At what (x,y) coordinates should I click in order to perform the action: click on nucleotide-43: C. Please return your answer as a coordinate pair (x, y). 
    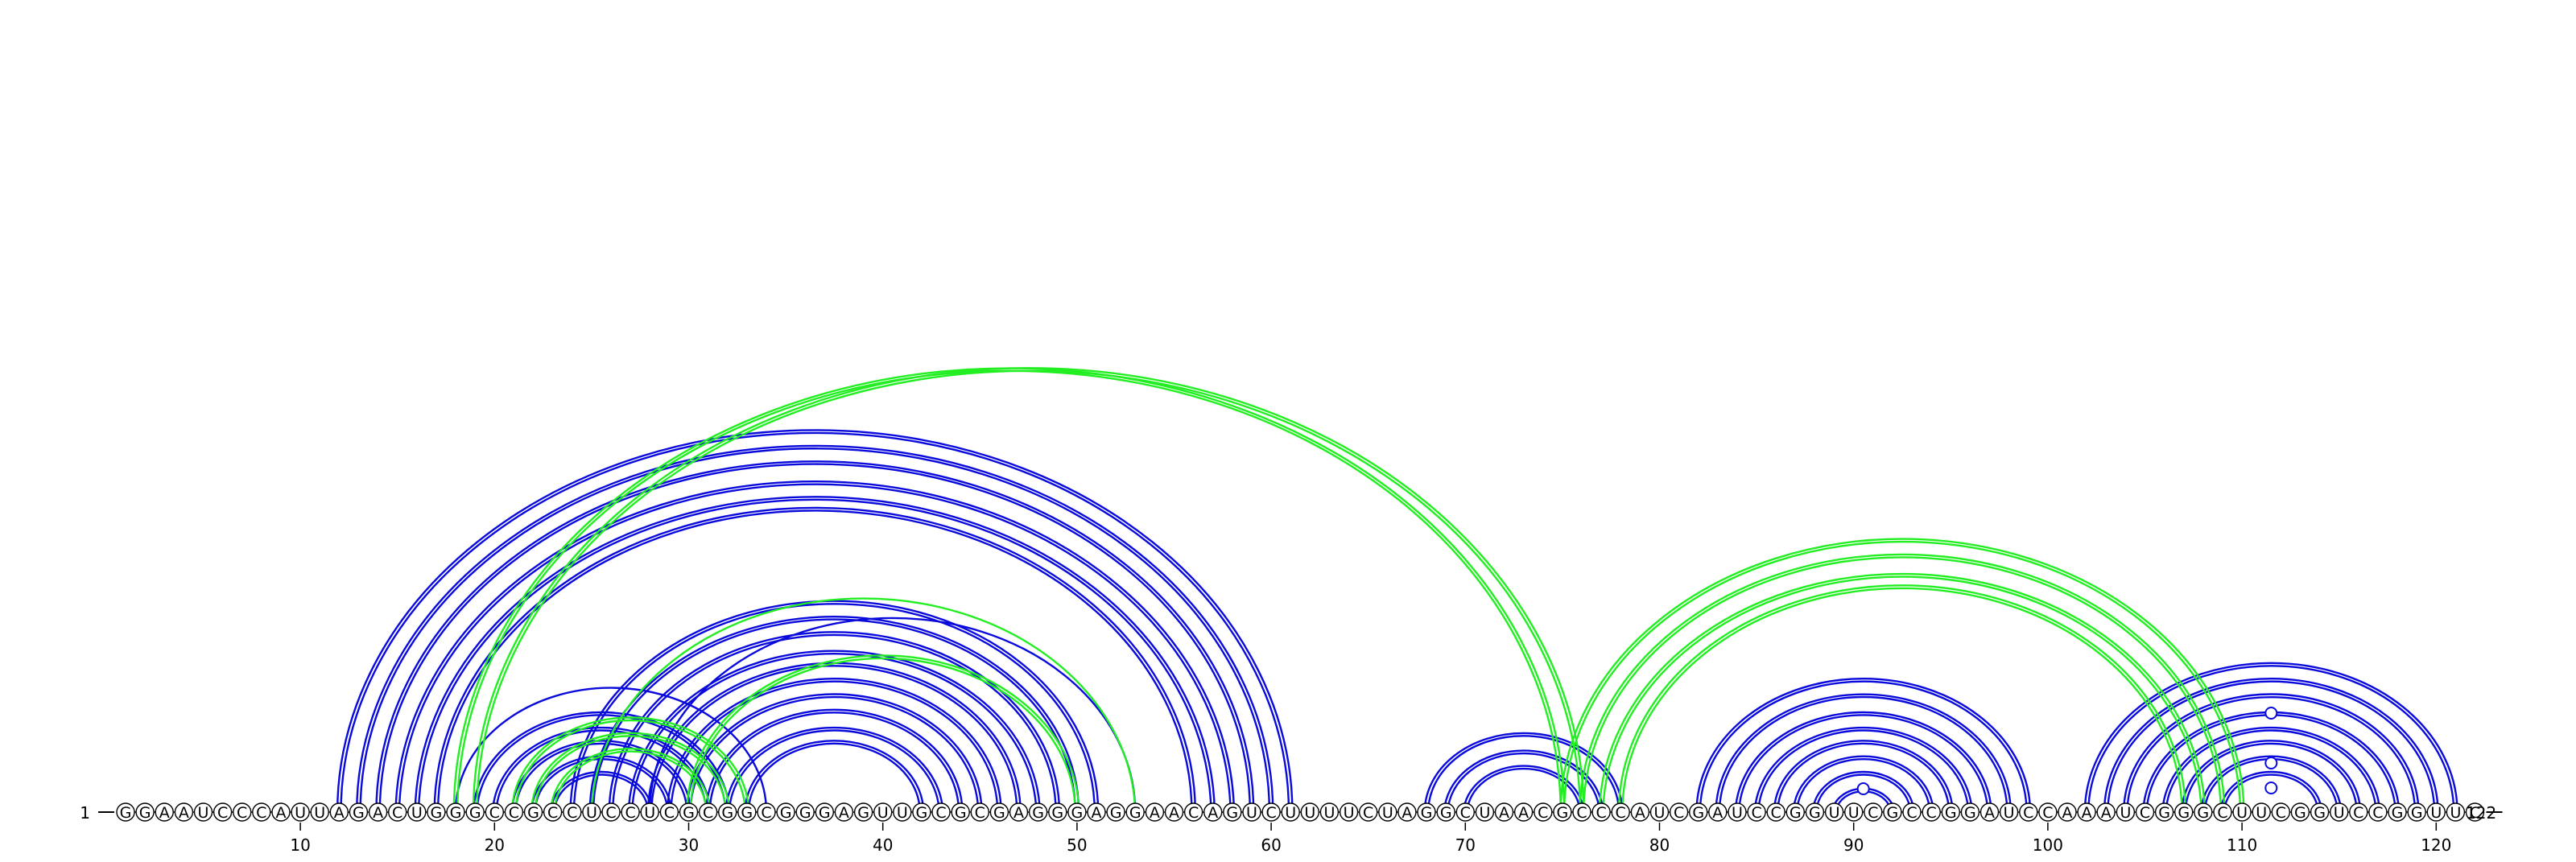
    Looking at the image, I should click on (941, 812).